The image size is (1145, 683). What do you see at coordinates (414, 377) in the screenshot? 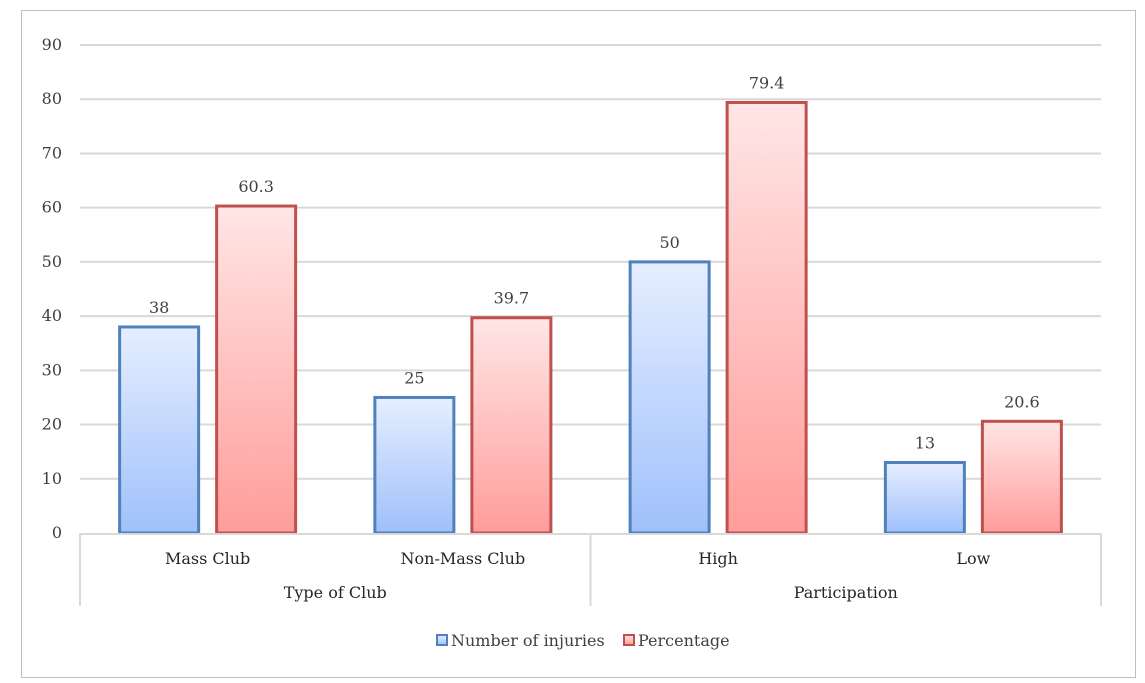
I see `data-label: 25` at bounding box center [414, 377].